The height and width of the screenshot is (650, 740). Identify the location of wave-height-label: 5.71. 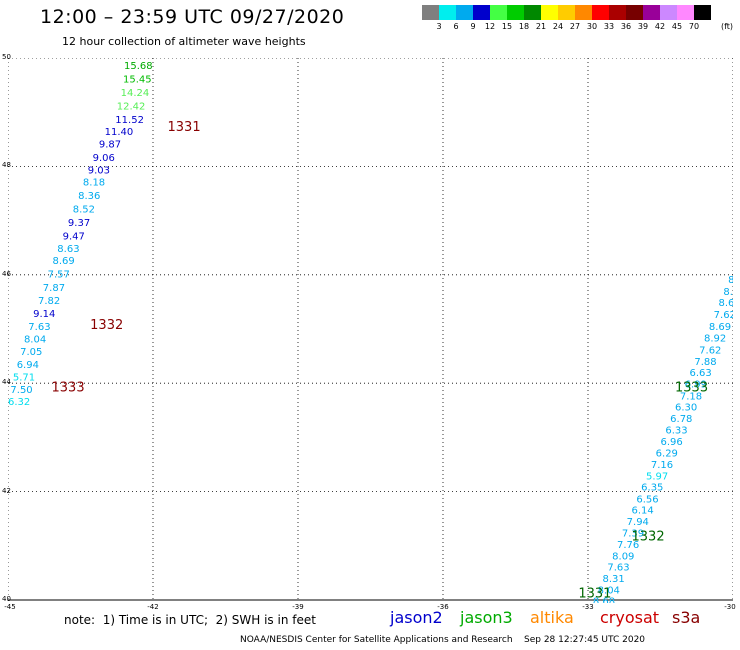
(24, 377).